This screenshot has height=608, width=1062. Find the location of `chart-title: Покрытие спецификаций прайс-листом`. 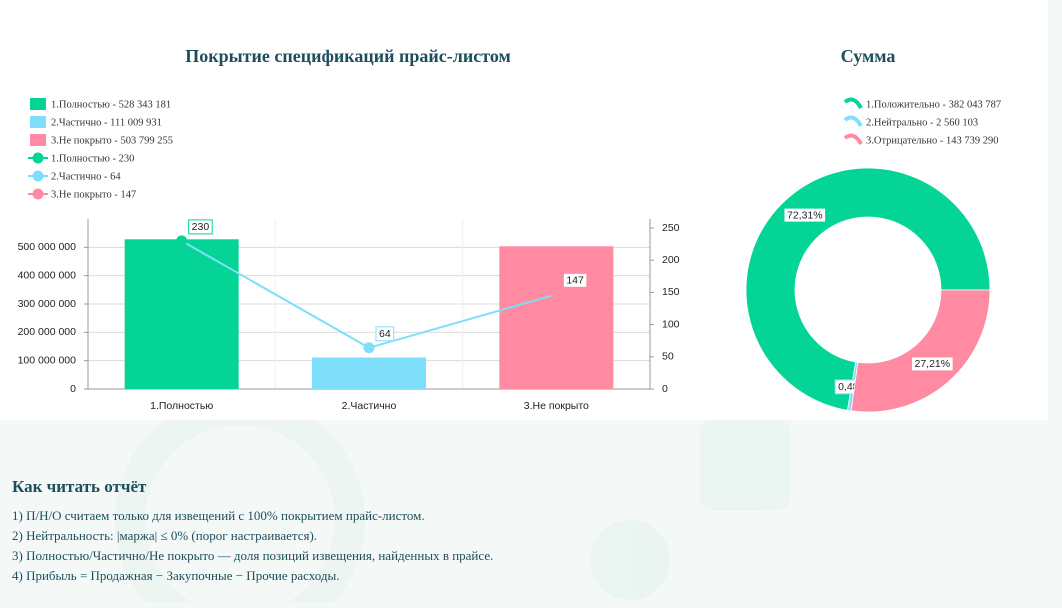

chart-title: Покрытие спецификаций прайс-листом is located at coordinates (348, 56).